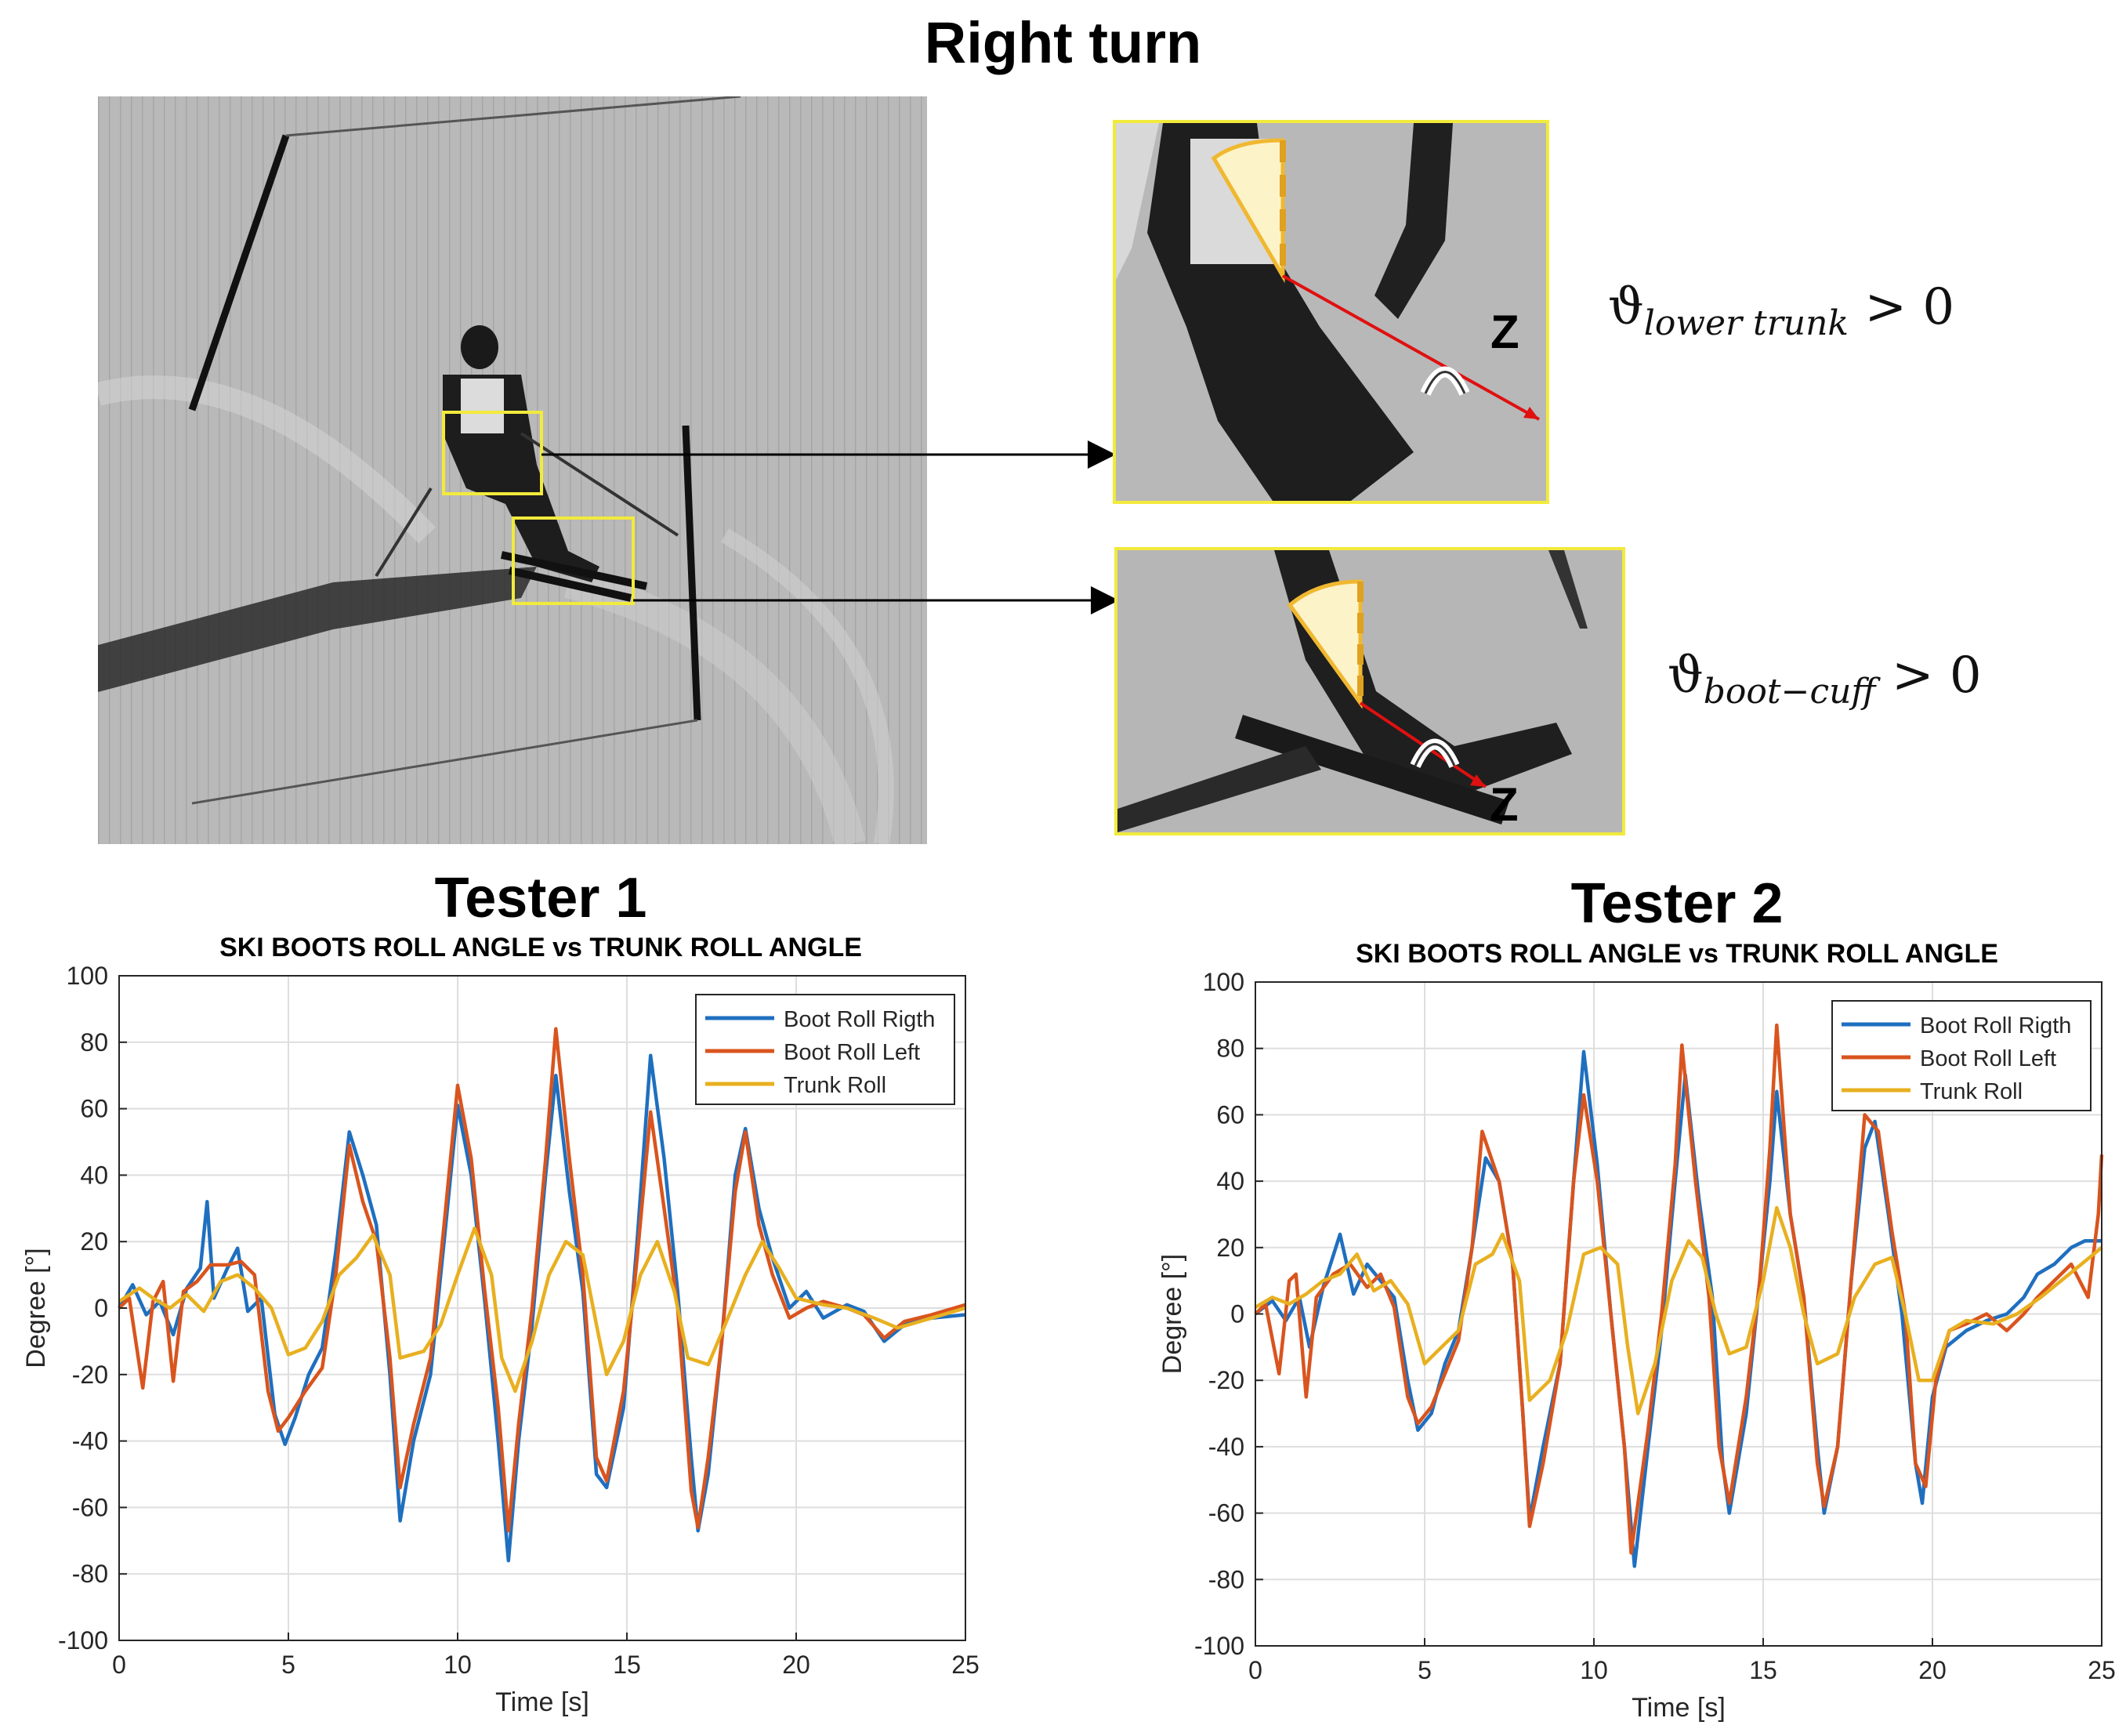  Describe the element at coordinates (1369, 691) in the screenshot. I see `zoom-boot-cuff: Z` at that location.